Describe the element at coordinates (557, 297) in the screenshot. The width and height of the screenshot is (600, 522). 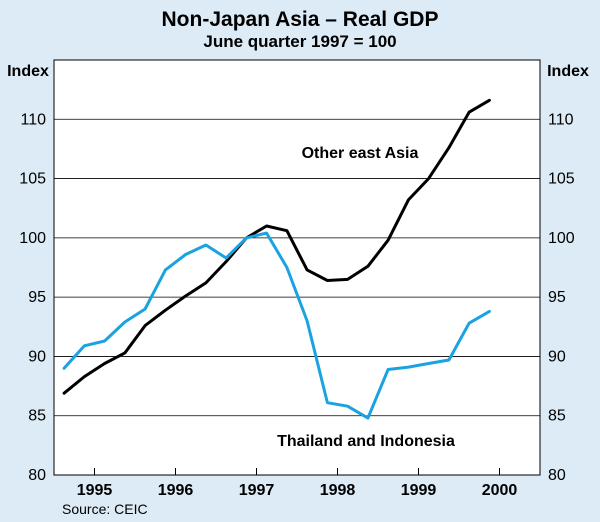
I see `y-tick-right: 95` at that location.